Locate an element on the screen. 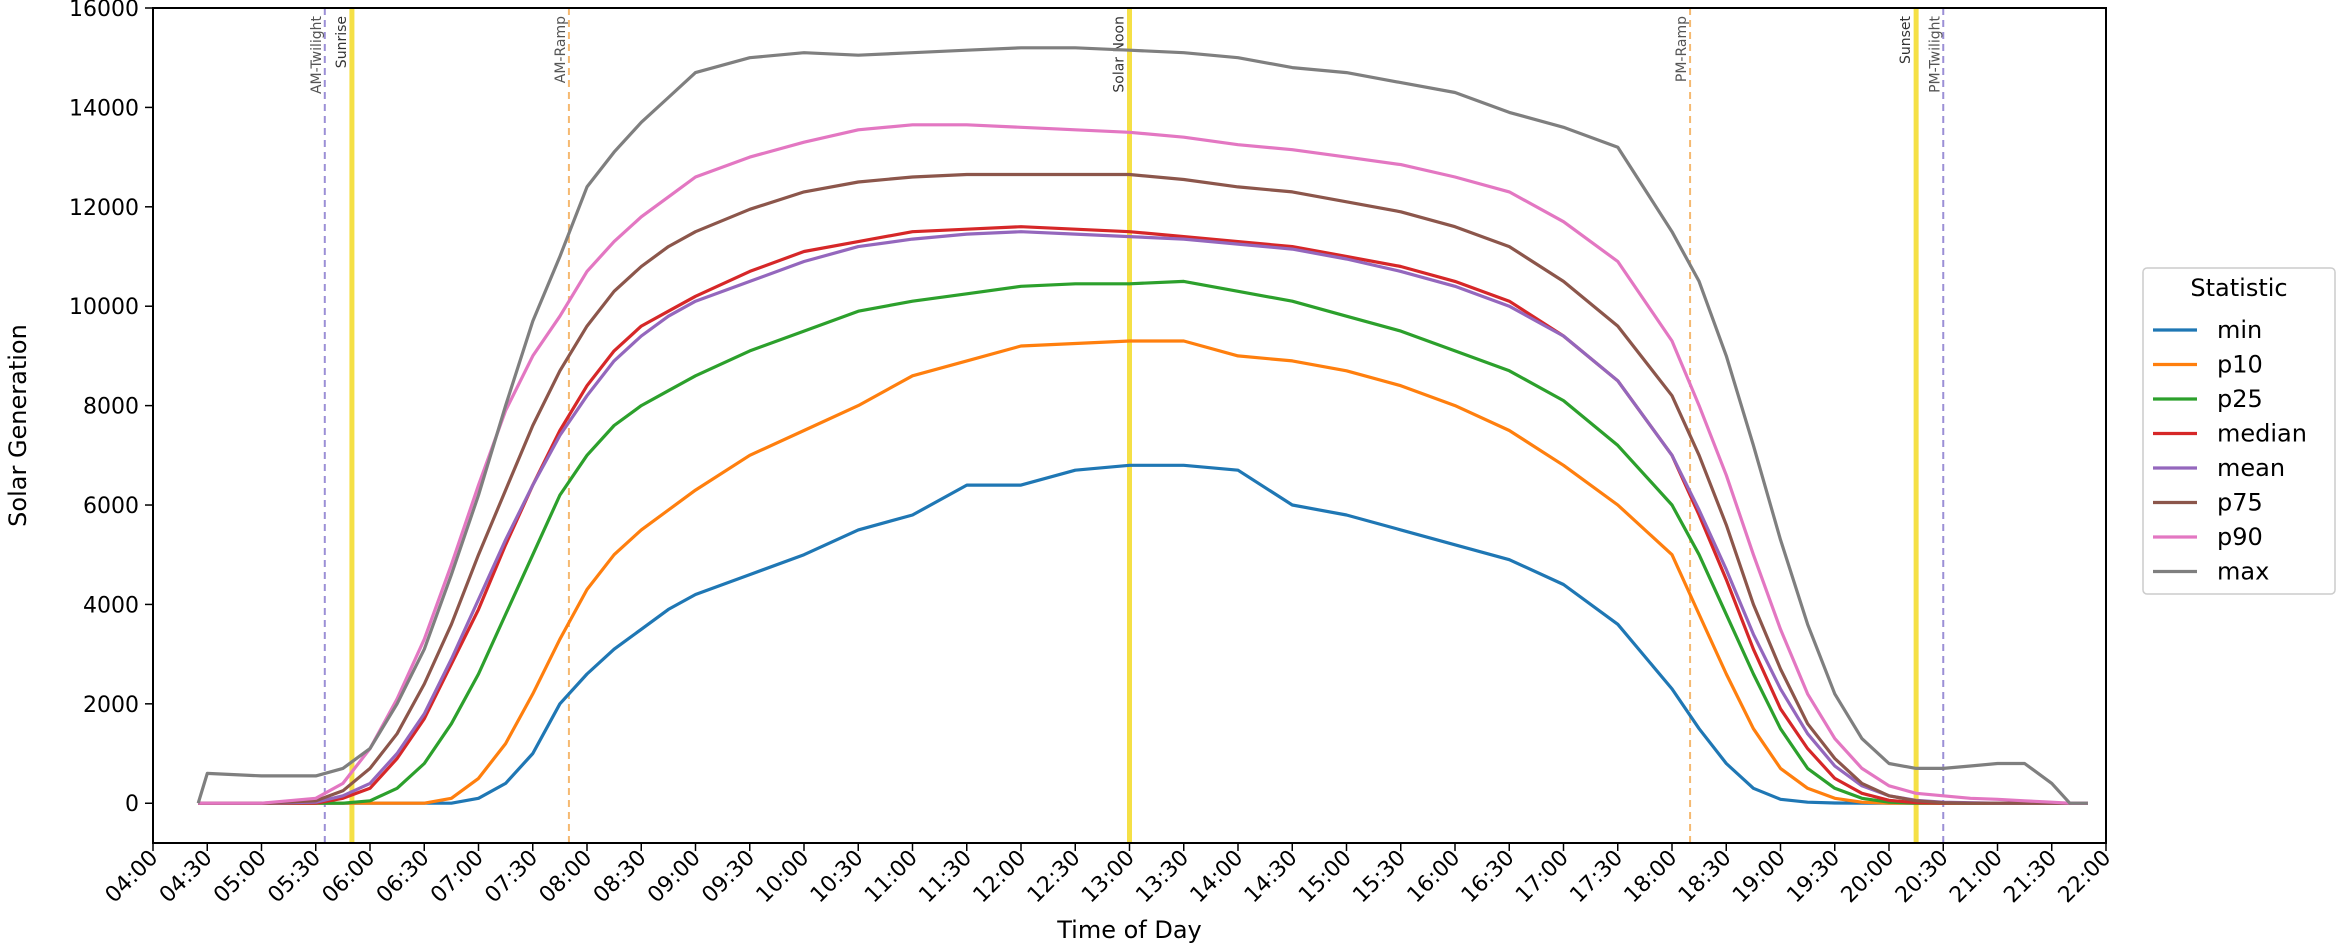 Image resolution: width=2343 pixels, height=946 pixels. legend-box is located at coordinates (2239, 431).